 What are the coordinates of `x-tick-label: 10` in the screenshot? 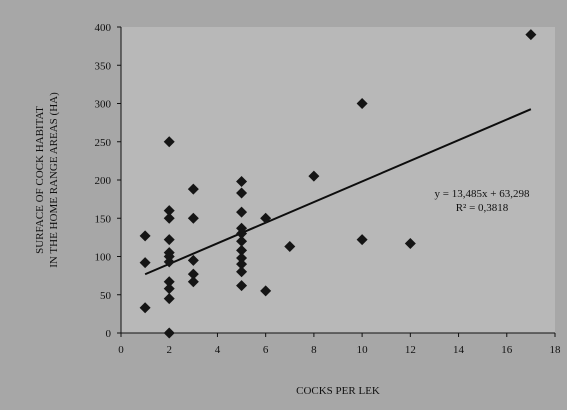 It's located at (363, 350).